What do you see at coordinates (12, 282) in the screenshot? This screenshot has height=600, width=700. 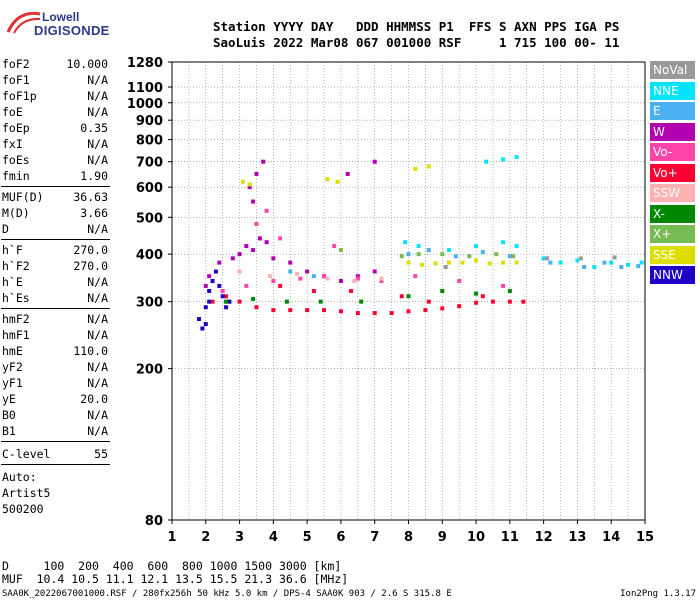 I see `param-label: h`E` at bounding box center [12, 282].